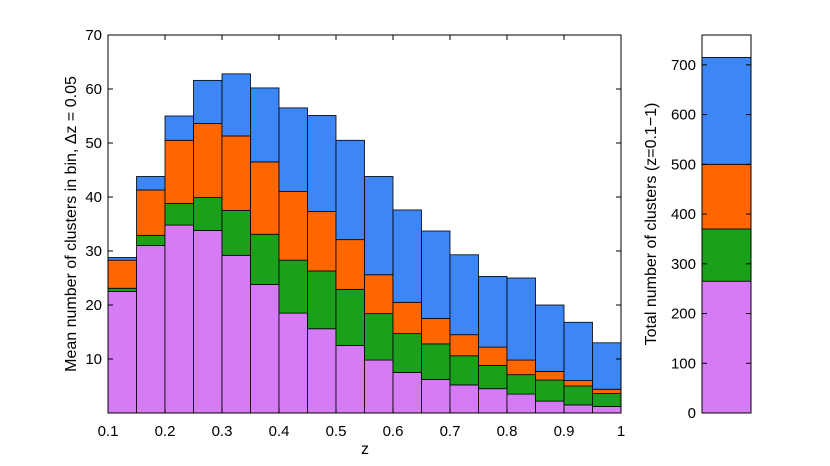  Describe the element at coordinates (93, 251) in the screenshot. I see `y-tick-label: 30` at that location.